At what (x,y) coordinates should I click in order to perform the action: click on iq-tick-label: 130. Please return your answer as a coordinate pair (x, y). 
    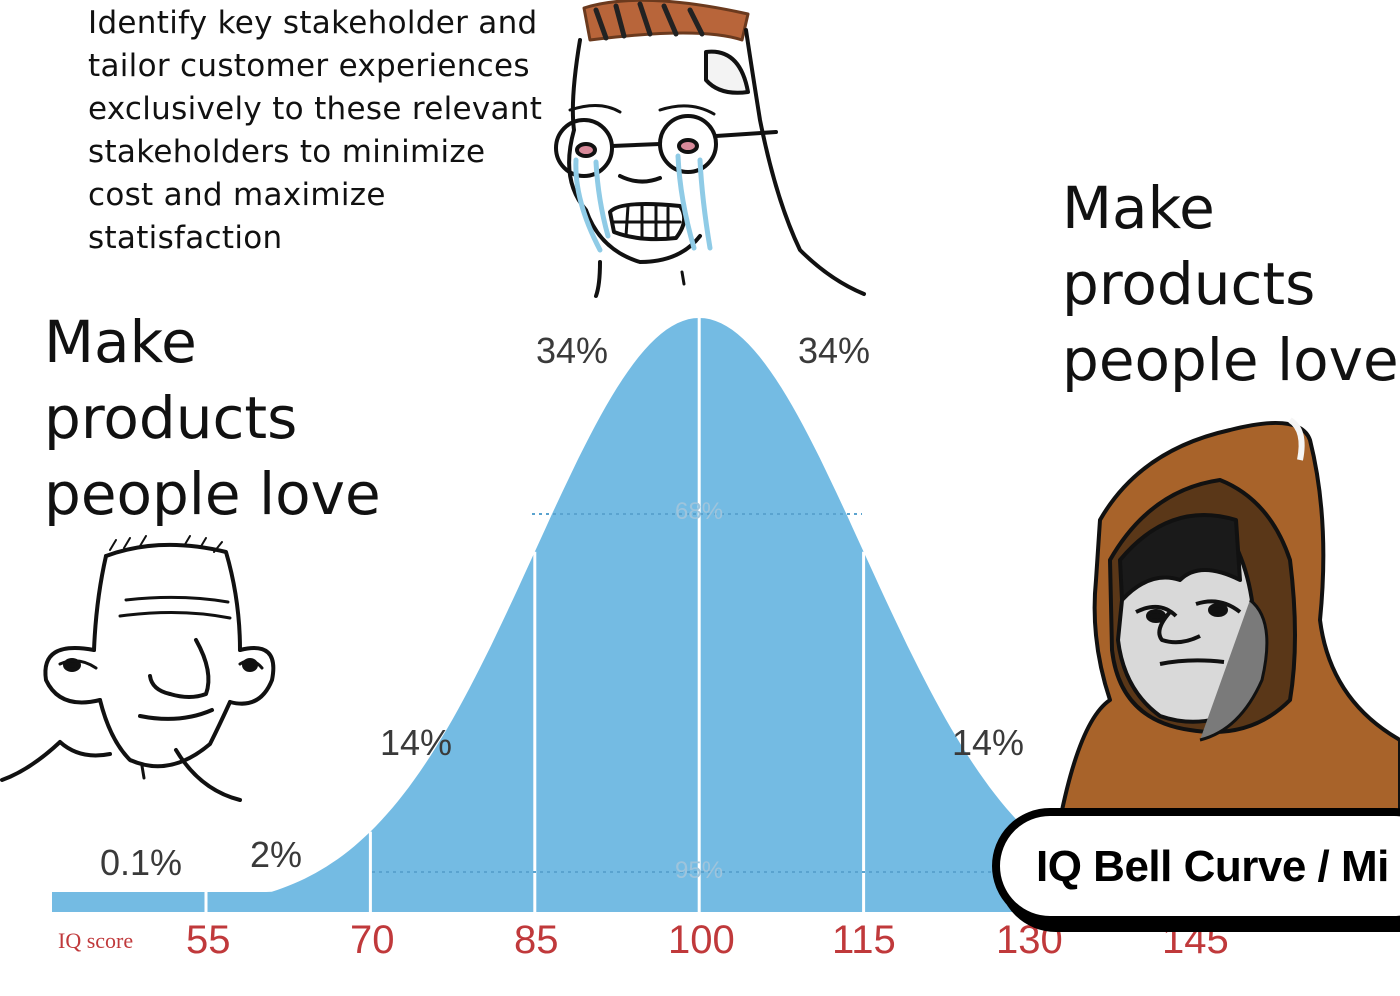
    Looking at the image, I should click on (1029, 940).